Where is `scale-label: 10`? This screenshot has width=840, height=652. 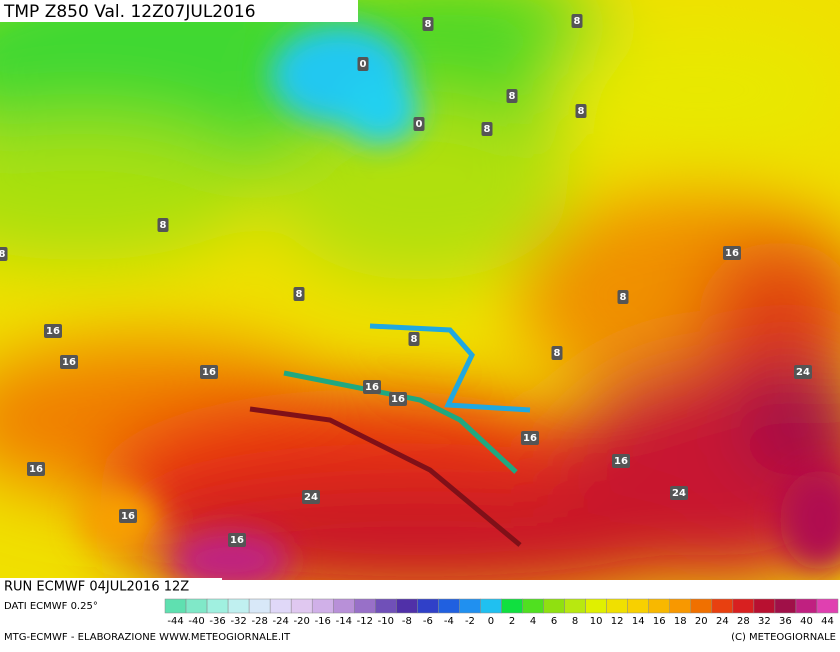 scale-label: 10 is located at coordinates (596, 621).